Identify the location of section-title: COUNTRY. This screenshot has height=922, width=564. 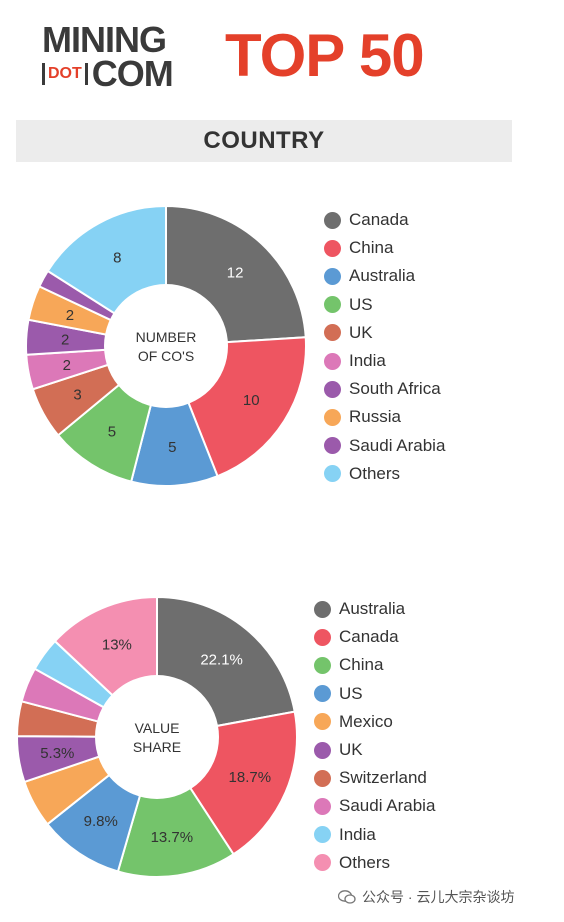
(264, 140).